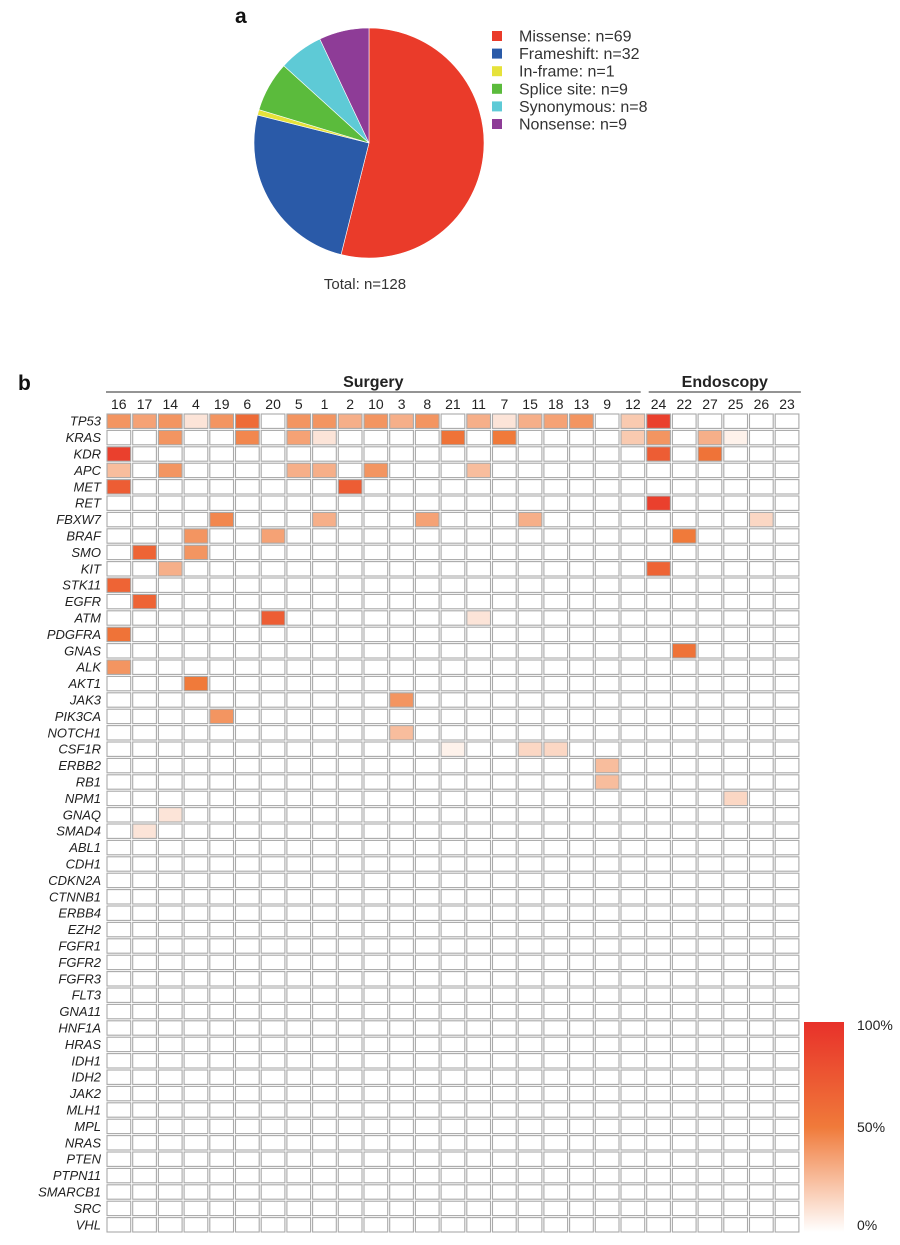 Image resolution: width=900 pixels, height=1245 pixels. What do you see at coordinates (79, 913) in the screenshot?
I see `row-label: ERBB4` at bounding box center [79, 913].